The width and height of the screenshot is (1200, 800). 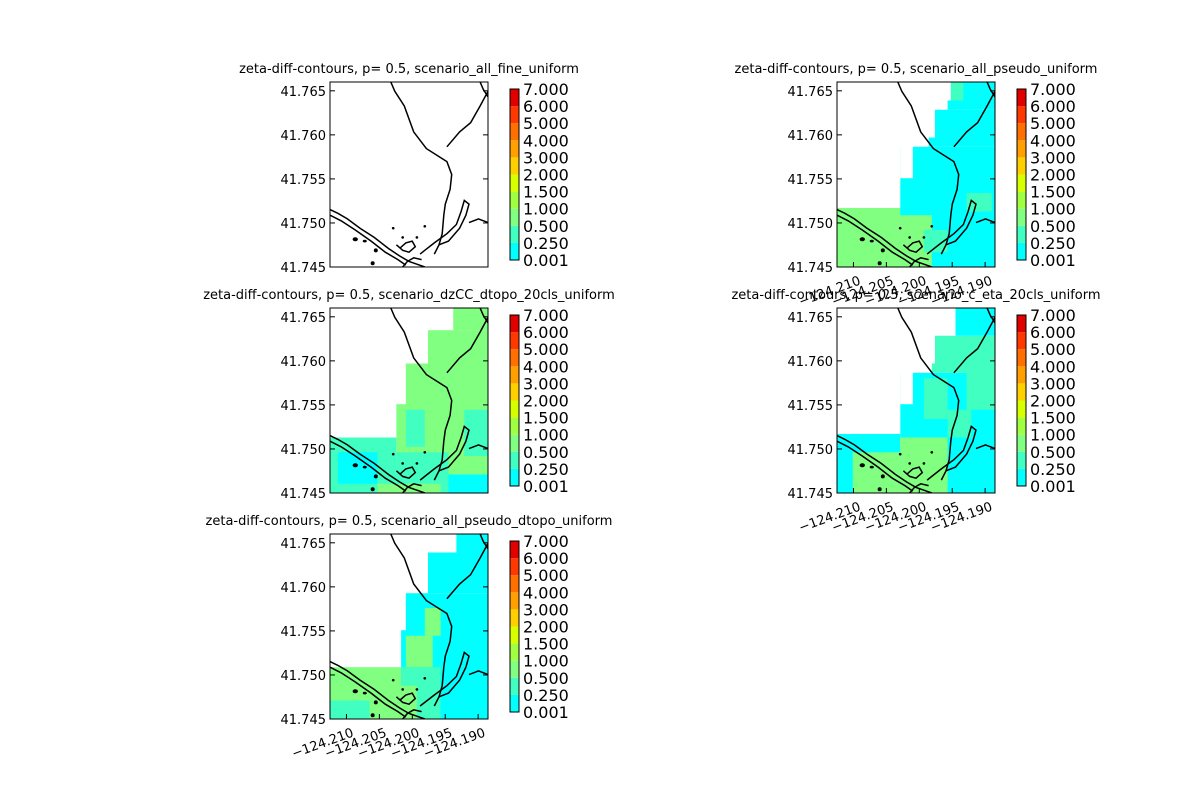 What do you see at coordinates (1053, 123) in the screenshot?
I see `colorbar-tick-label: 5.000` at bounding box center [1053, 123].